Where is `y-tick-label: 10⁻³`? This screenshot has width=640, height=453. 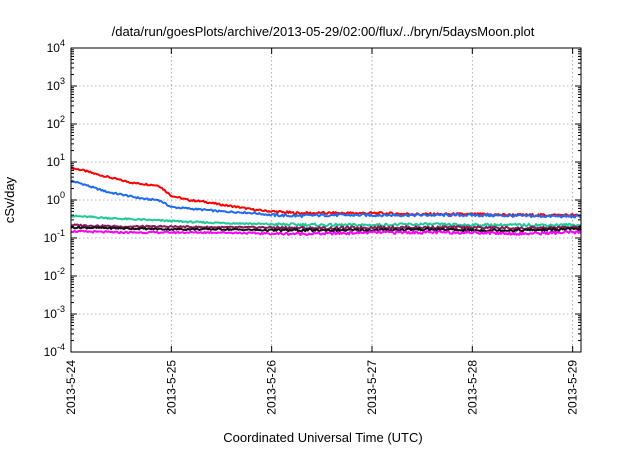 y-tick-label: 10⁻³ is located at coordinates (54, 312).